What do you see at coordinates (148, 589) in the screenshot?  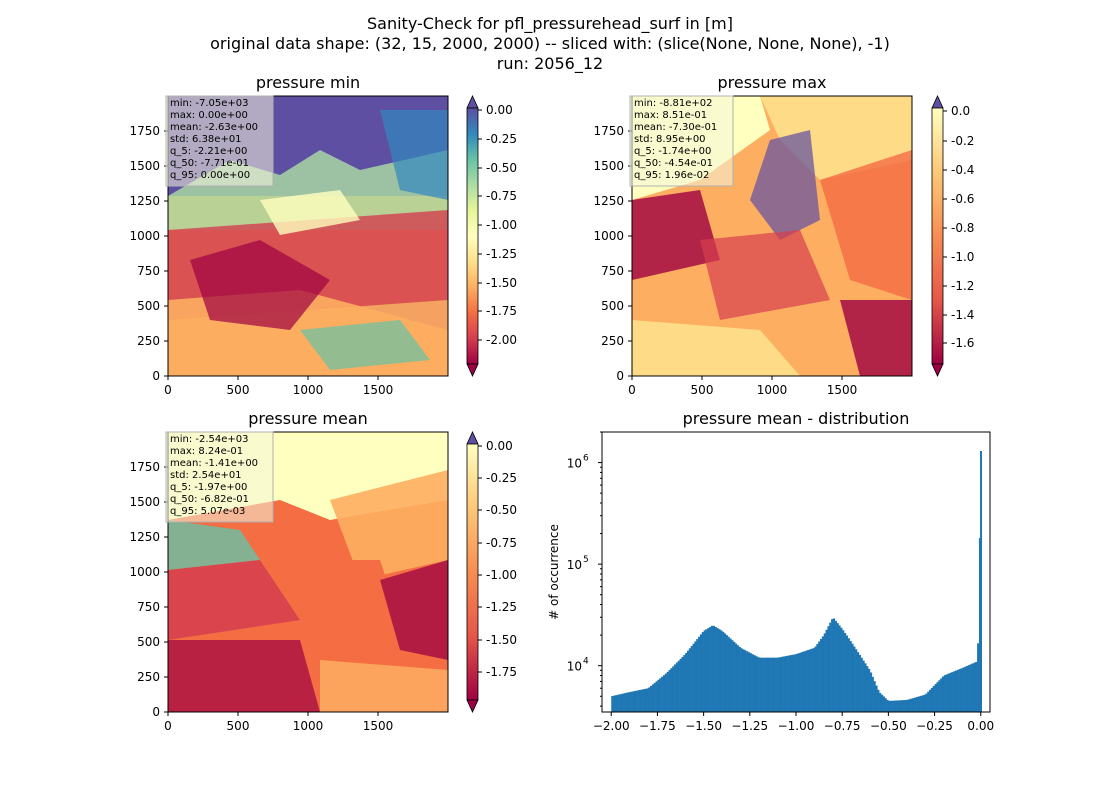 I see `y-ticks: 0 250 500 750 1000 1250 1500 1750` at bounding box center [148, 589].